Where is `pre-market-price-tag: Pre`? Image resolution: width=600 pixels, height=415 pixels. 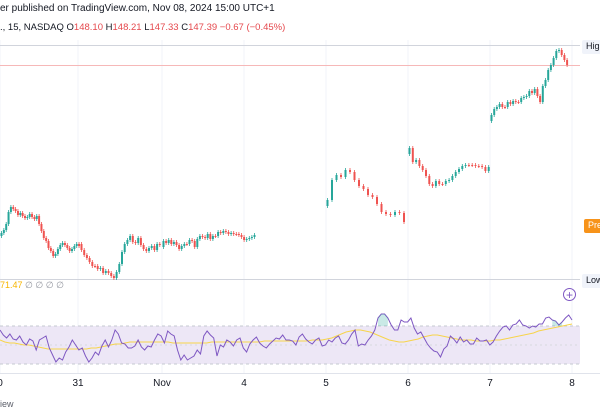 pre-market-price-tag: Pre is located at coordinates (592, 226).